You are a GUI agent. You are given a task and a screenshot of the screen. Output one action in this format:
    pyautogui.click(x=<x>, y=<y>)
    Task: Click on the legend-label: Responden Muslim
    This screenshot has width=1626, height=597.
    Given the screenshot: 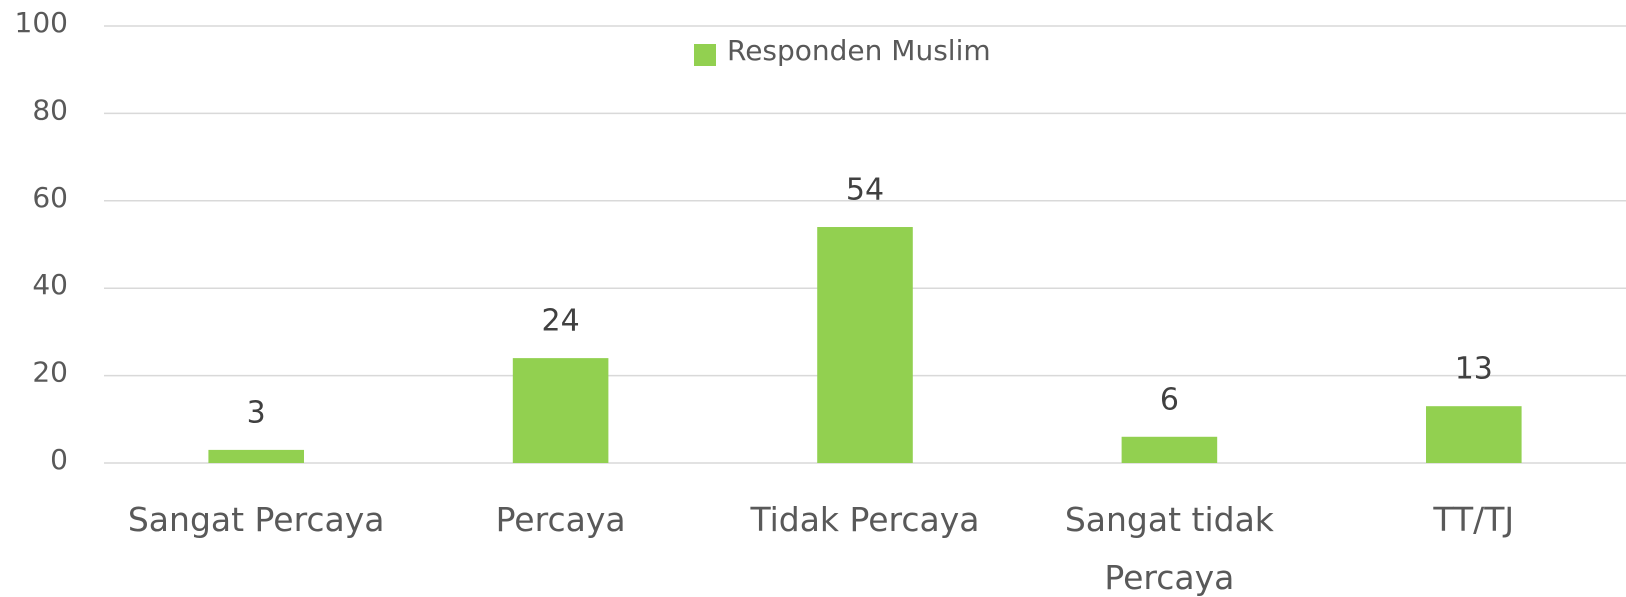 What is the action you would take?
    pyautogui.click(x=859, y=50)
    